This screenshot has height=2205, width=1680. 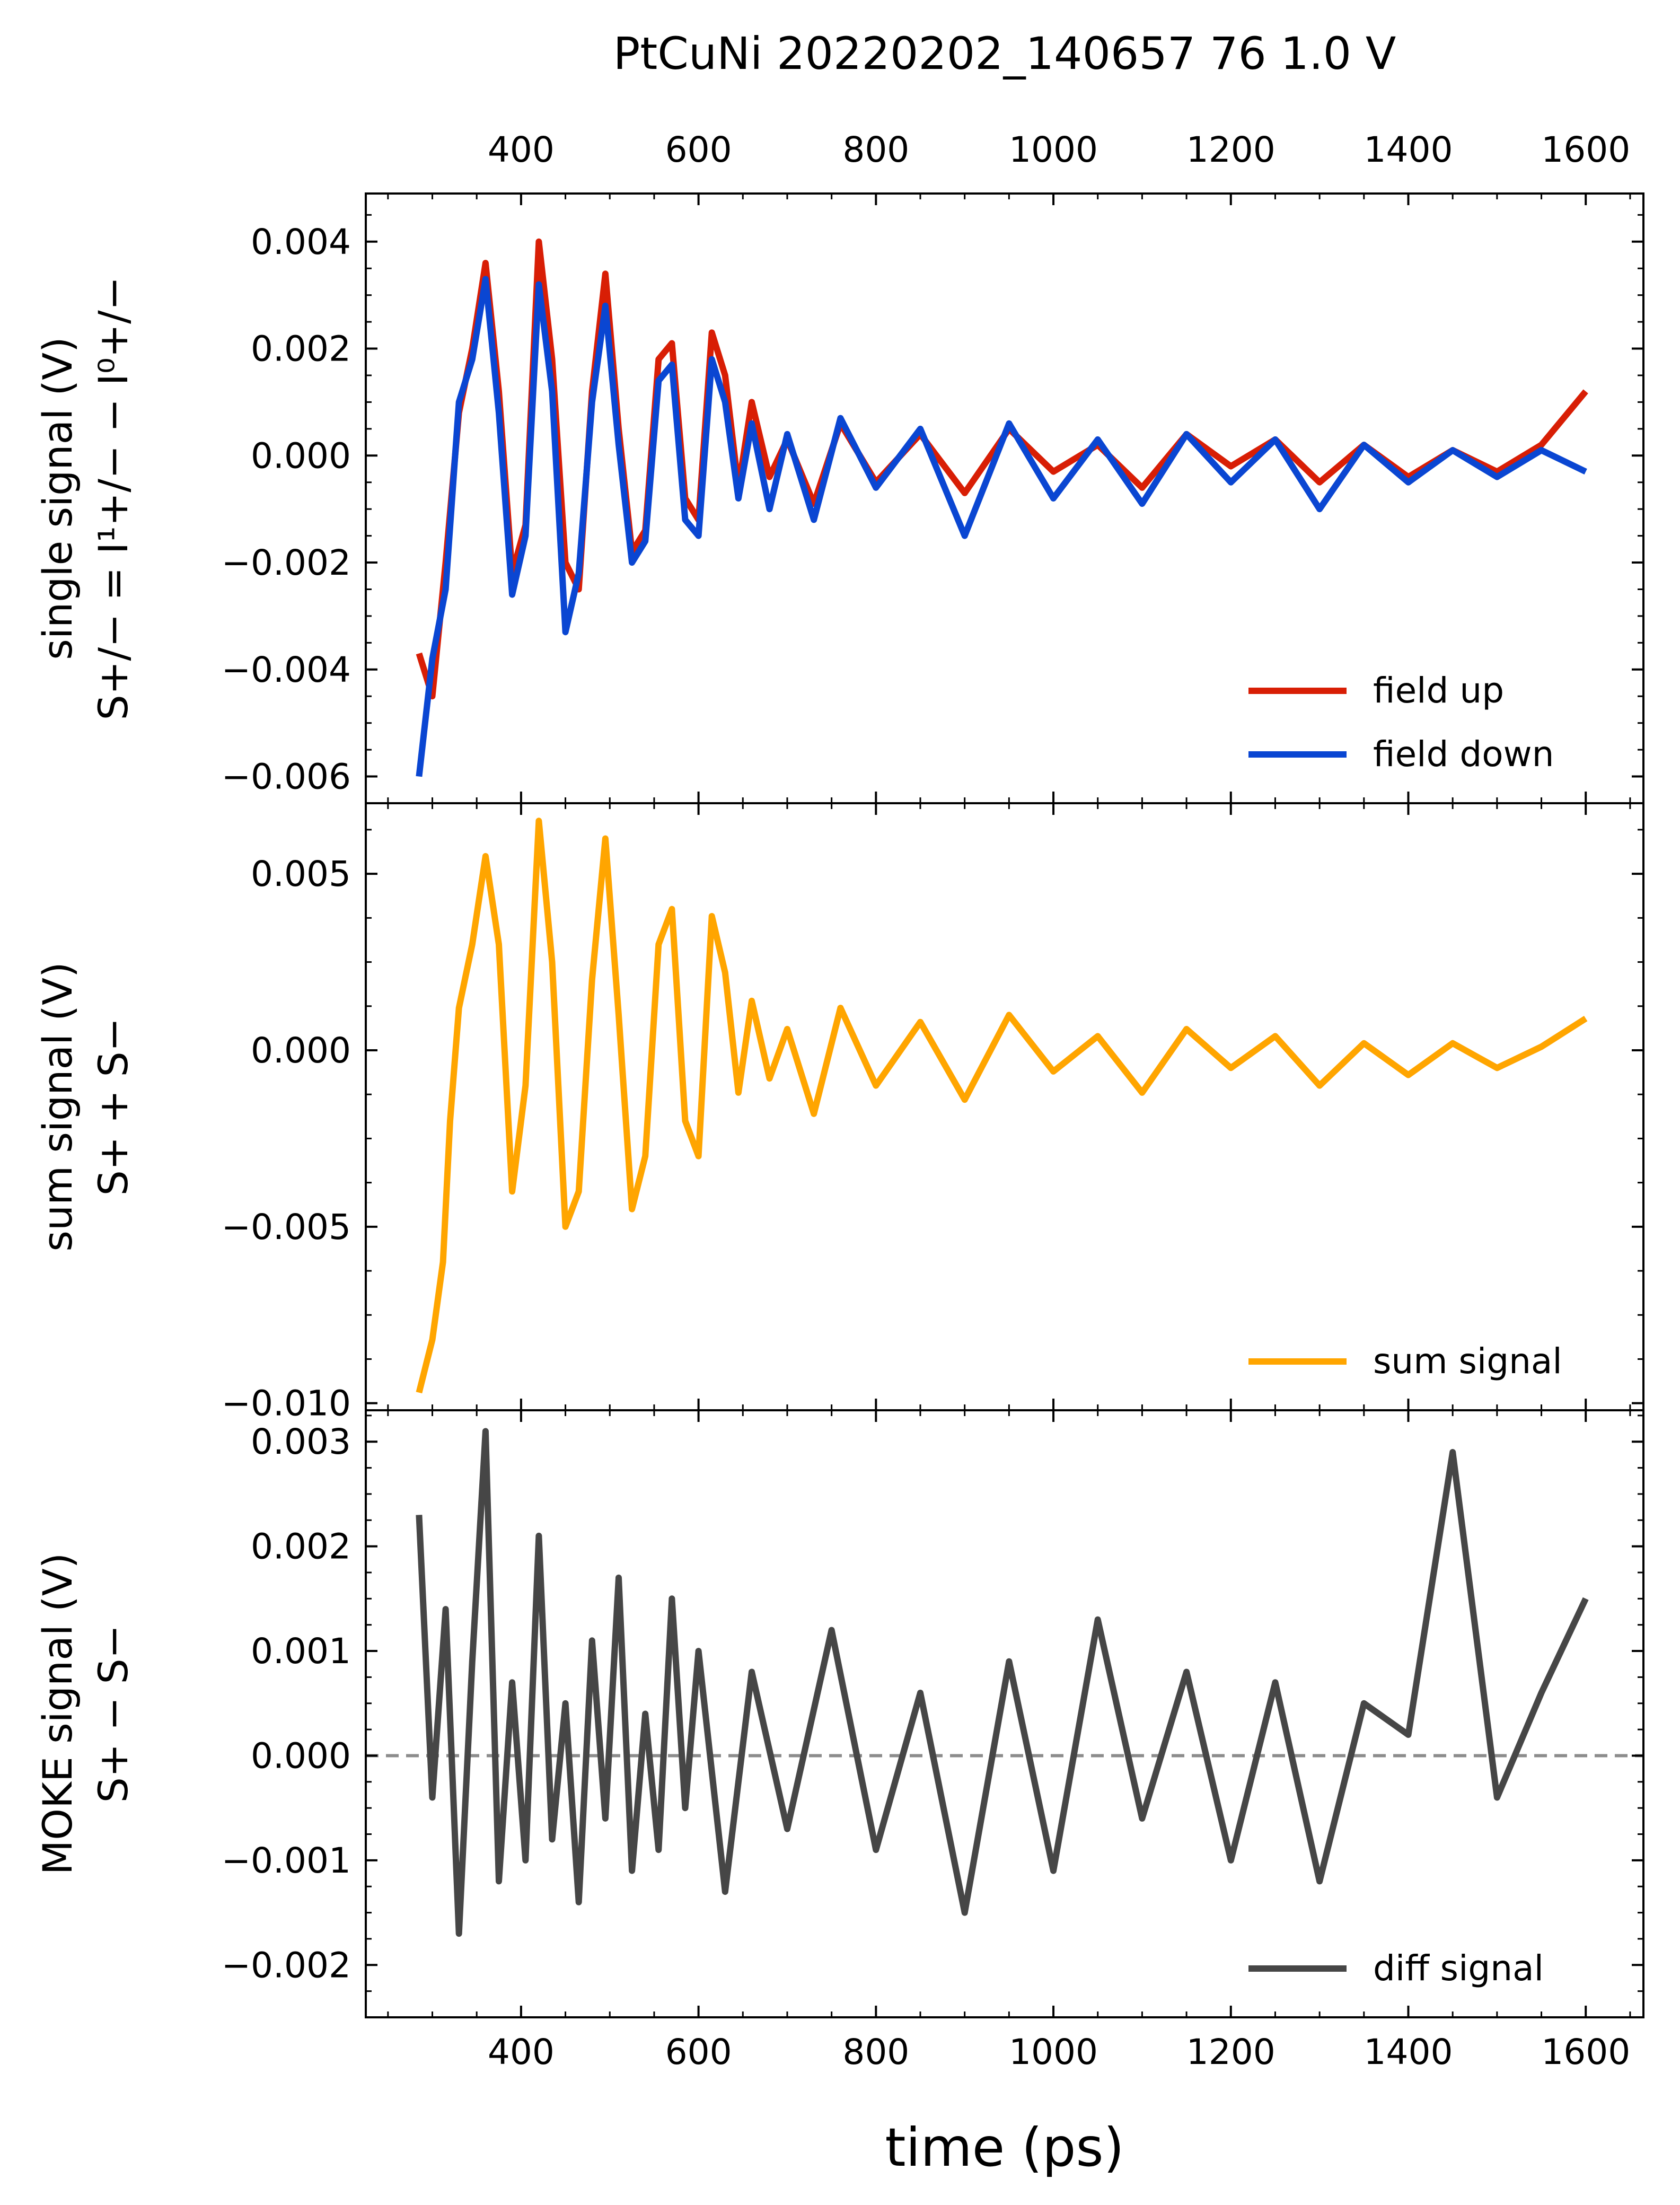 What do you see at coordinates (1459, 1969) in the screenshot?
I see `legend-label: diff signal` at bounding box center [1459, 1969].